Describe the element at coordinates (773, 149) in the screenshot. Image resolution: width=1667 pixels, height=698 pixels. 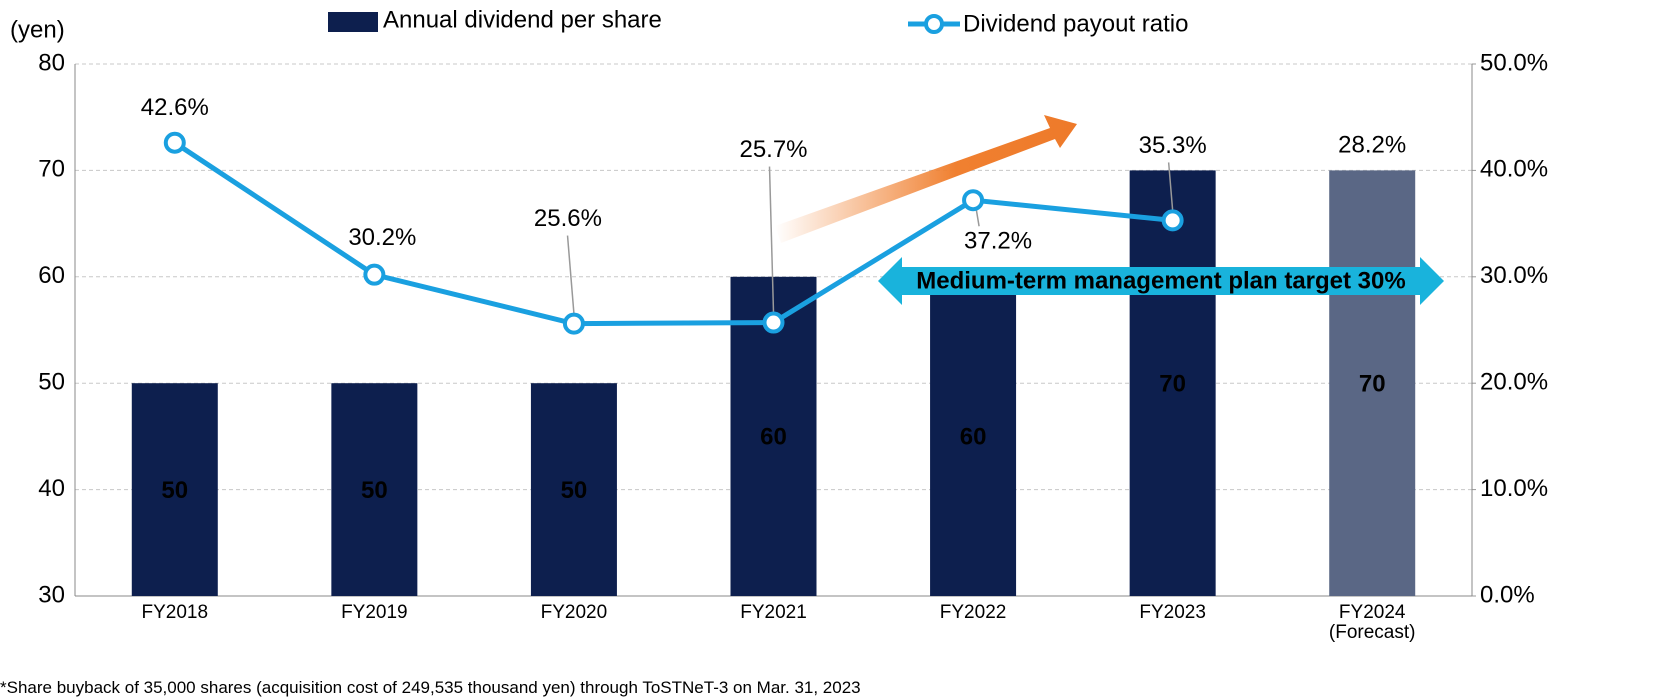
I see `line-value-label: 25.7%` at that location.